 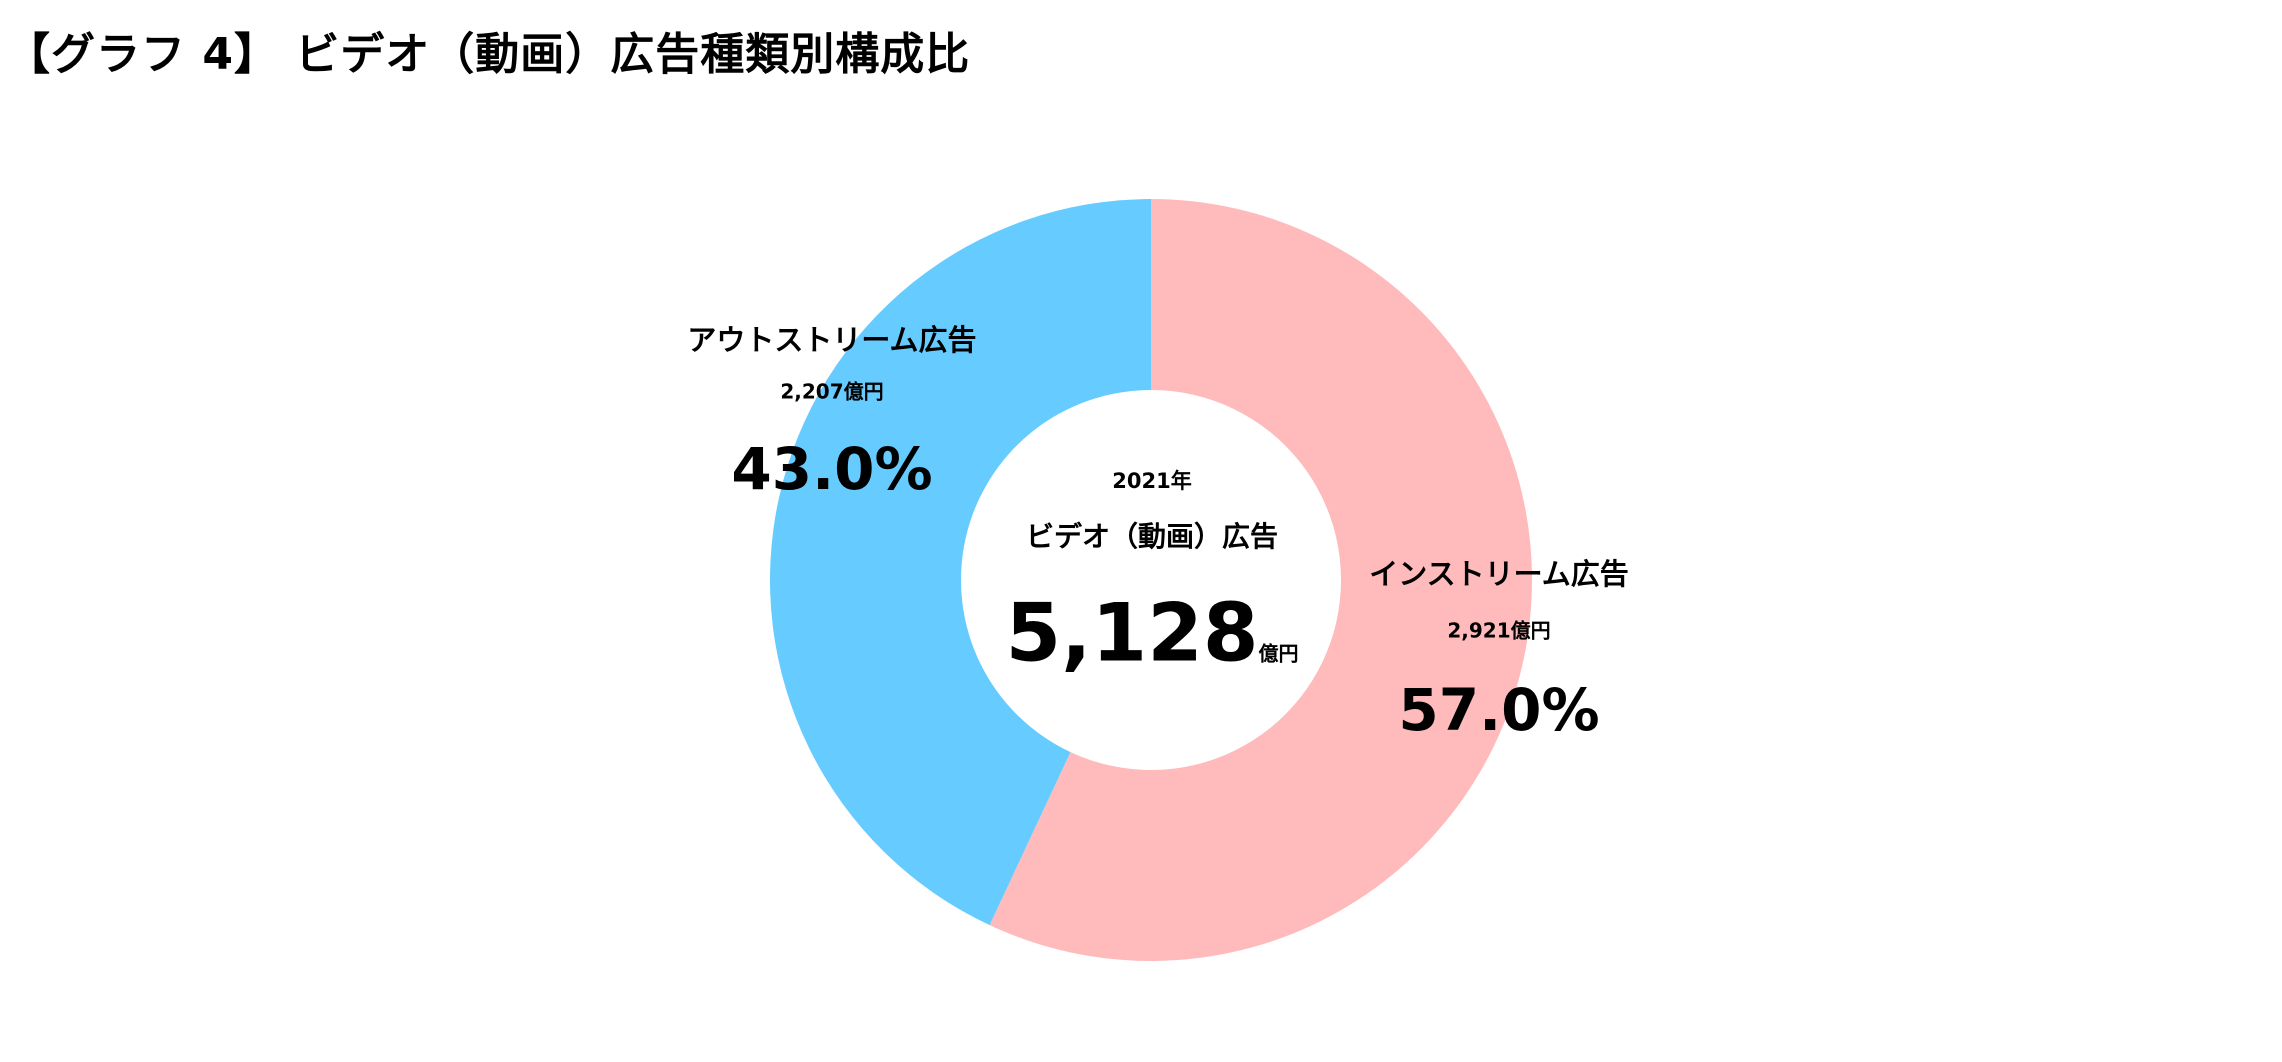 I want to click on slice-label-outstream: アウトストリーム広告, so click(x=832, y=340).